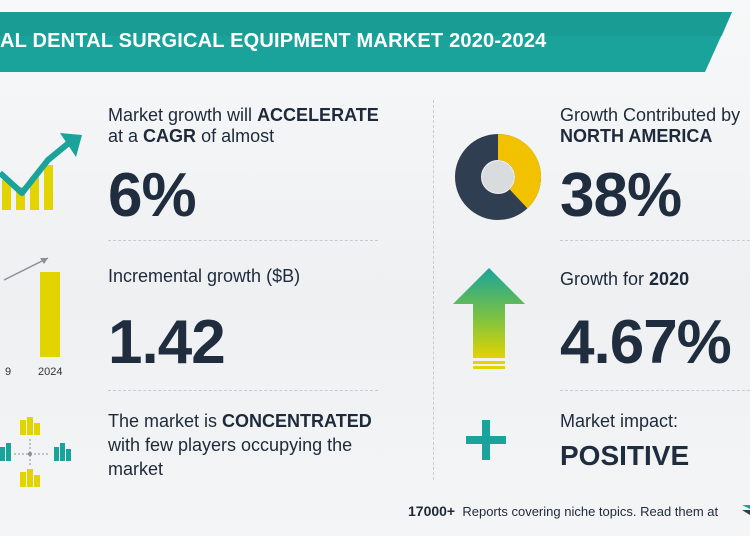  Describe the element at coordinates (41, 171) in the screenshot. I see `trend-chart-icon` at that location.